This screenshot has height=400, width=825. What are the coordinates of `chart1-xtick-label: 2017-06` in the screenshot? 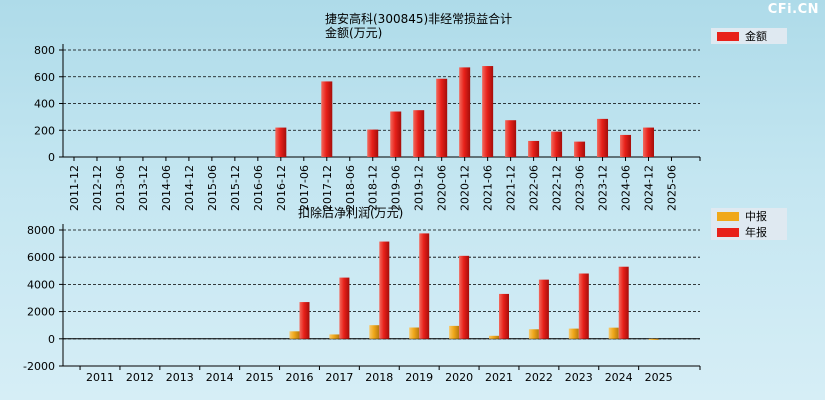 It's located at (304, 188).